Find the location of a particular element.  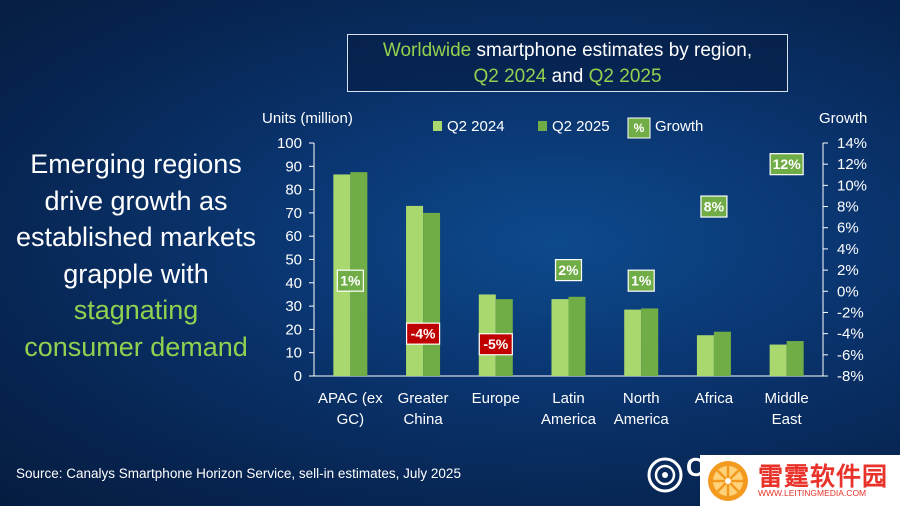

x-tick-label: Latin is located at coordinates (568, 398).